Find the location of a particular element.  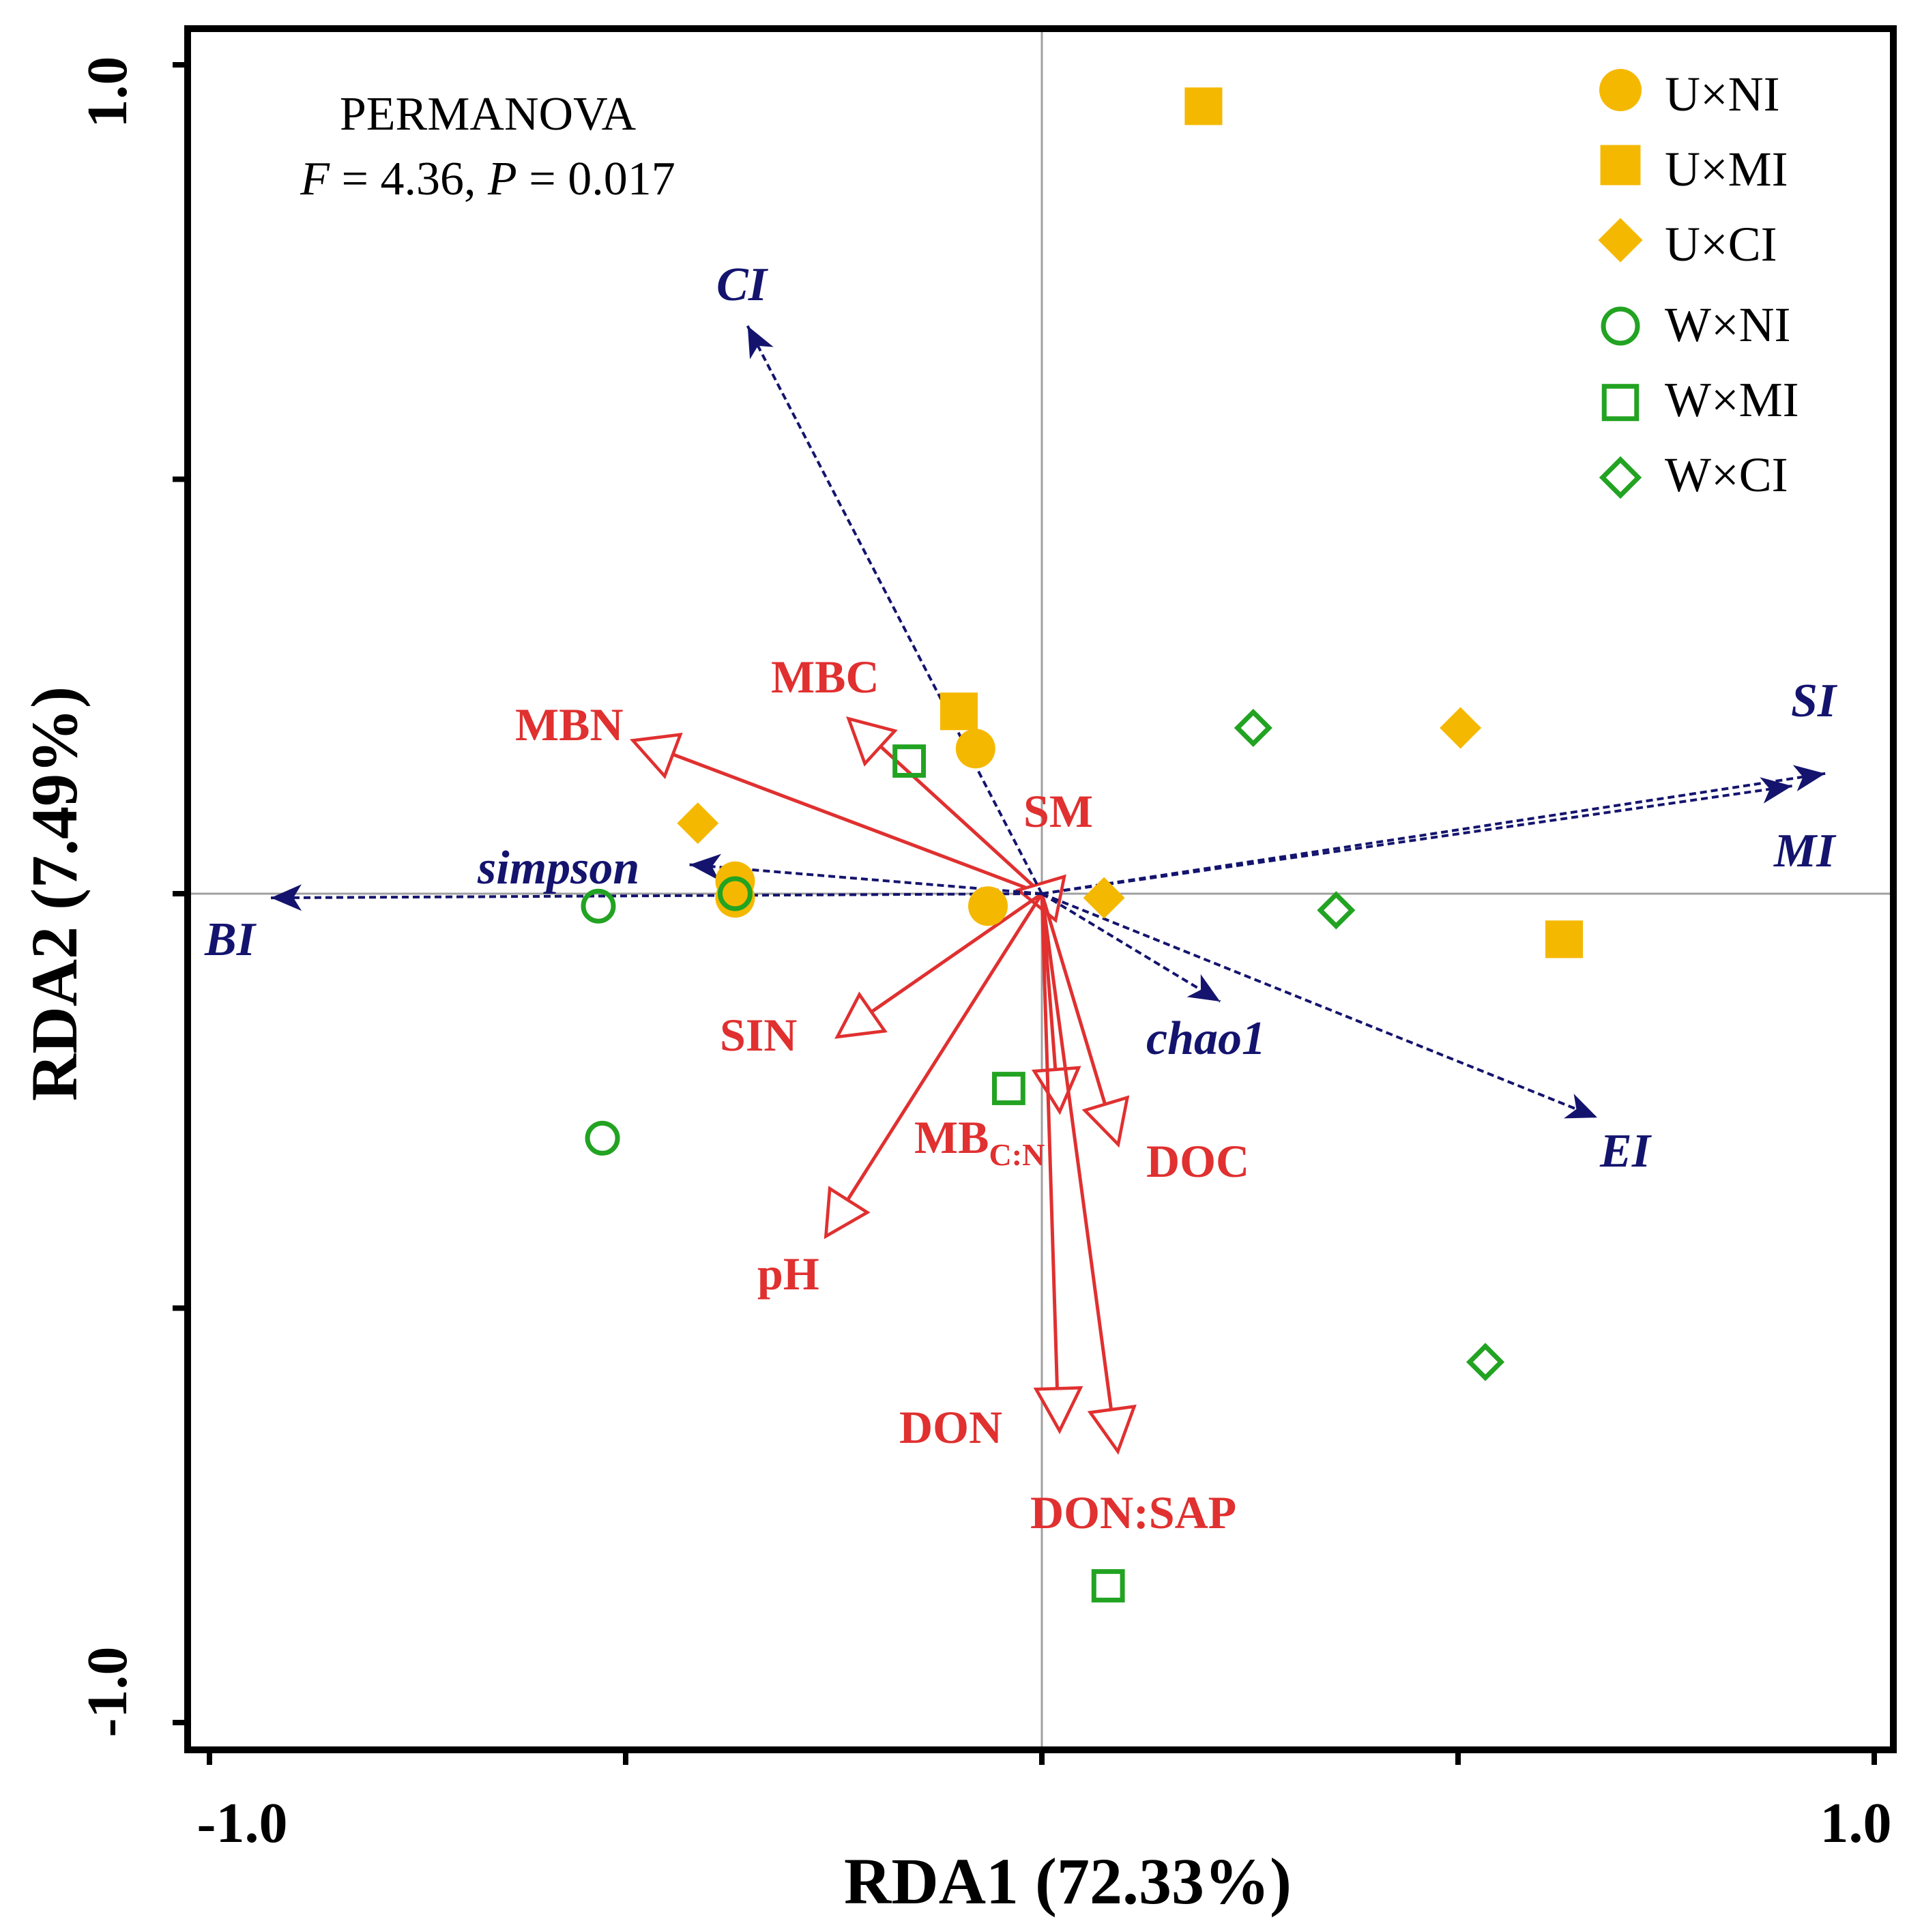

env-label-mbcn-main: MB is located at coordinates (951, 1137).